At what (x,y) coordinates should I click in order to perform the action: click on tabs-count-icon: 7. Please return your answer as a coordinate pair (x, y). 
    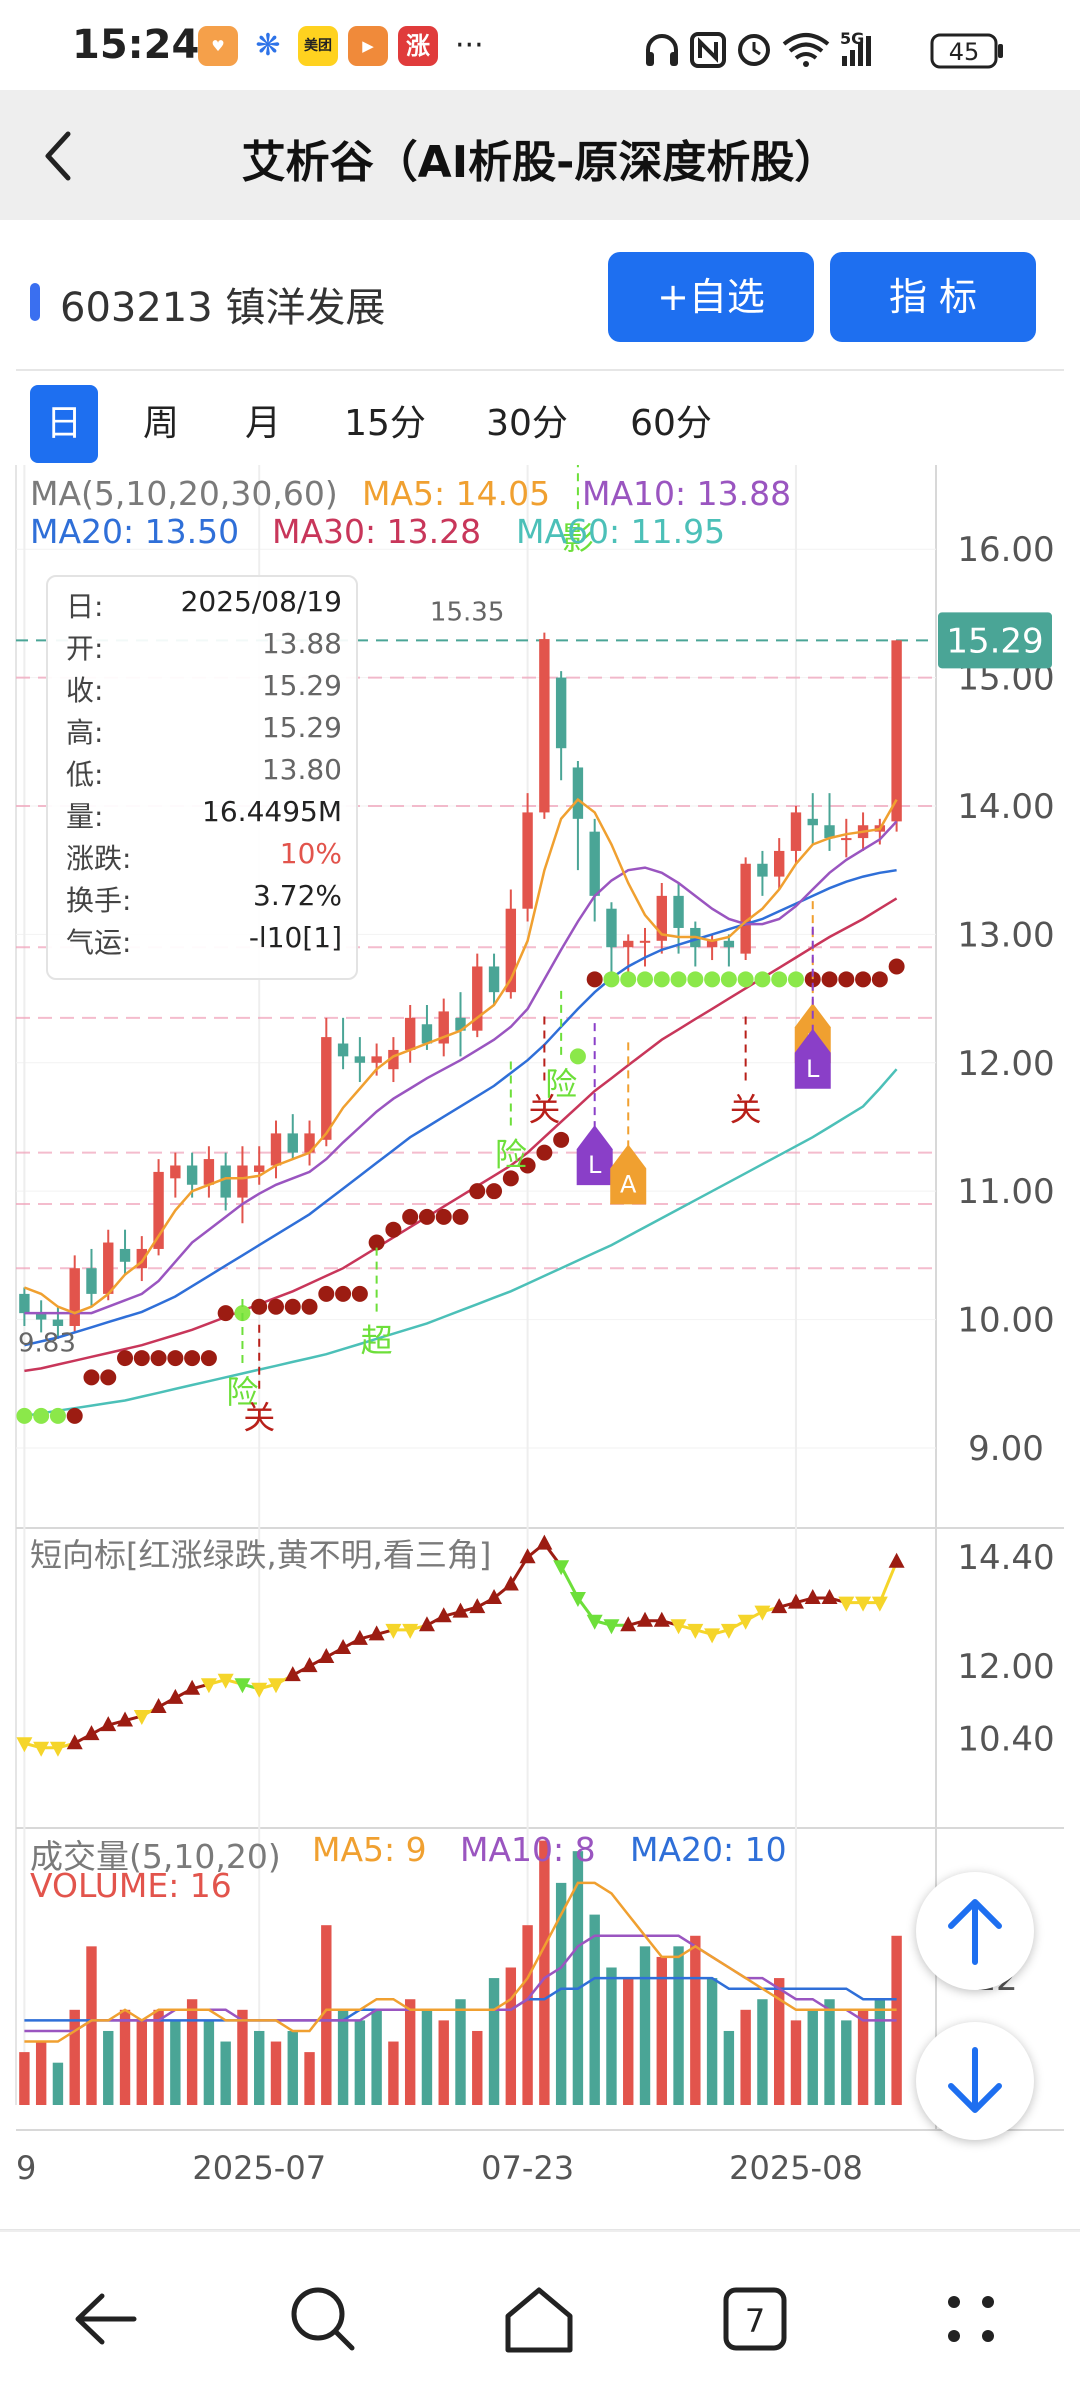
    Looking at the image, I should click on (755, 2319).